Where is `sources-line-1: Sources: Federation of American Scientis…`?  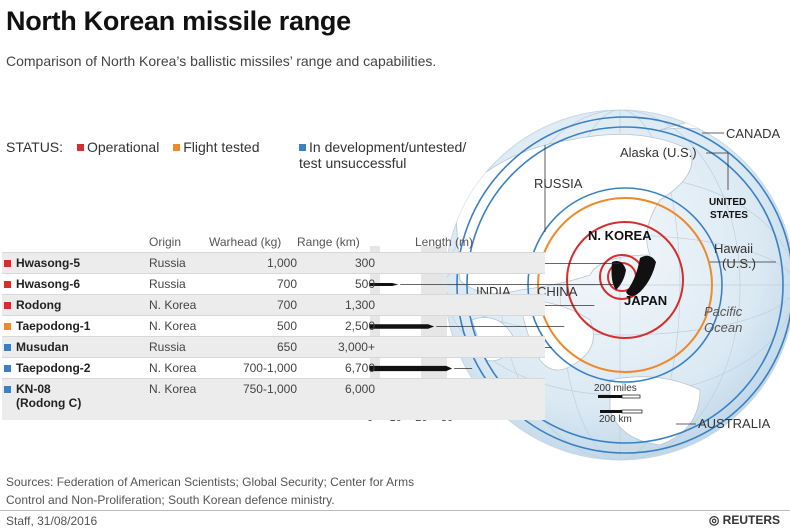
sources-line-1: Sources: Federation of American Scientis… is located at coordinates (210, 482).